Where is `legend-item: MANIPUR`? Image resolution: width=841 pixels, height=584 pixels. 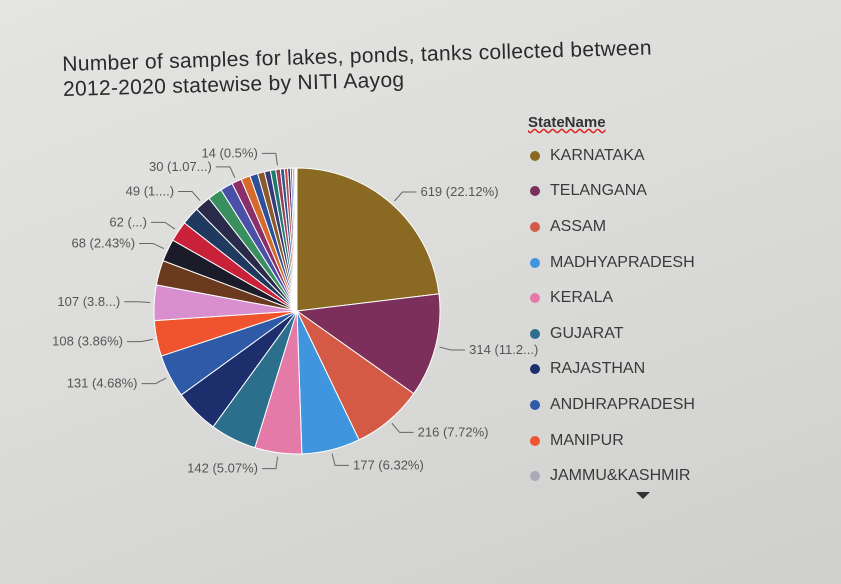
legend-item: MANIPUR is located at coordinates (612, 441).